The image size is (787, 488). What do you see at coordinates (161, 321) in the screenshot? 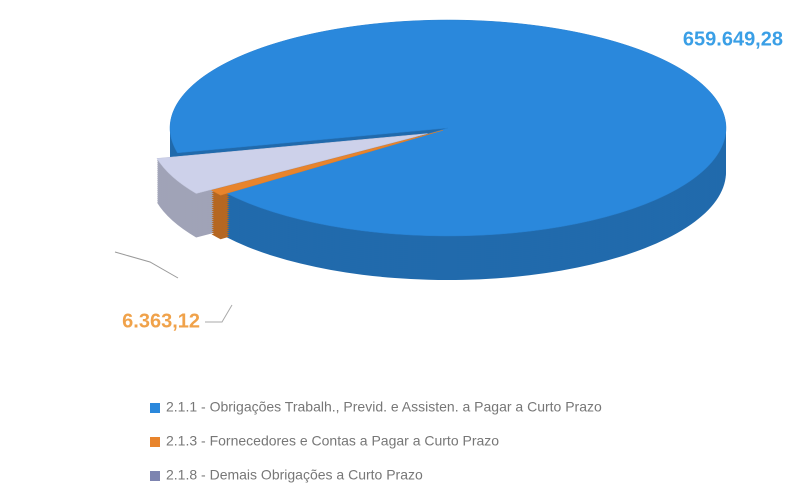
I see `data-label: 6.363,12` at bounding box center [161, 321].